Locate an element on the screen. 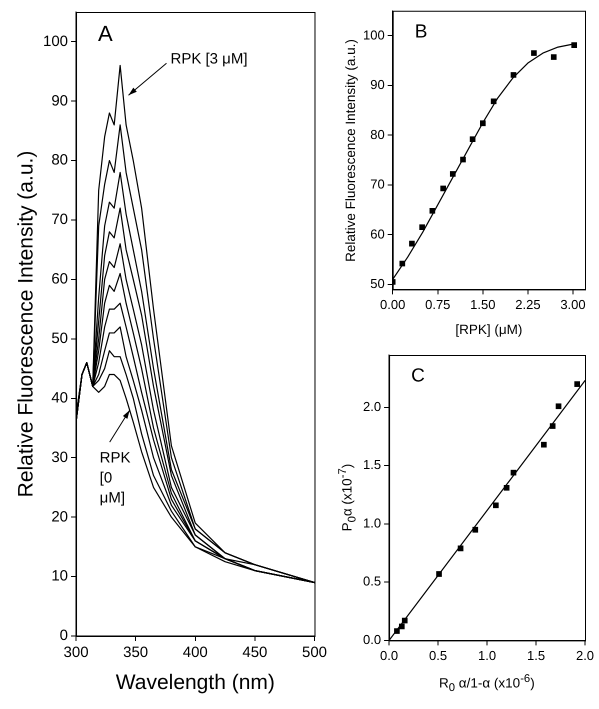  x-tick-label: 300 is located at coordinates (76, 653).